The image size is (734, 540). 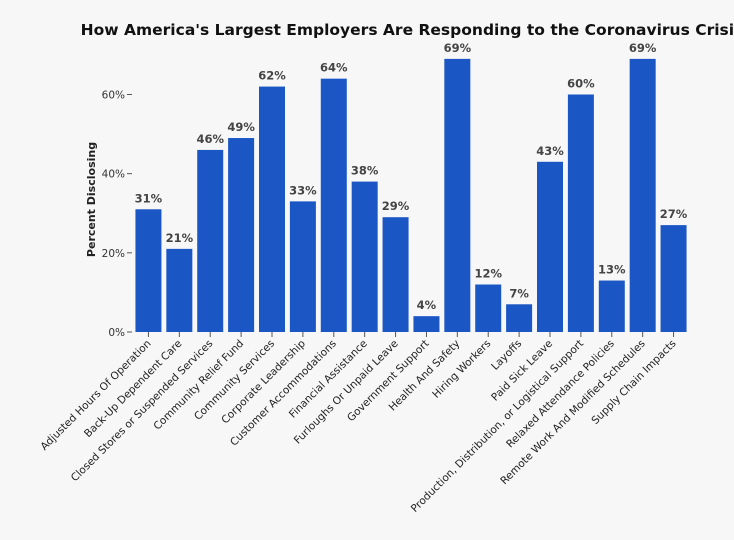 What do you see at coordinates (461, 369) in the screenshot?
I see `x-tick-label: Hiring Workers` at bounding box center [461, 369].